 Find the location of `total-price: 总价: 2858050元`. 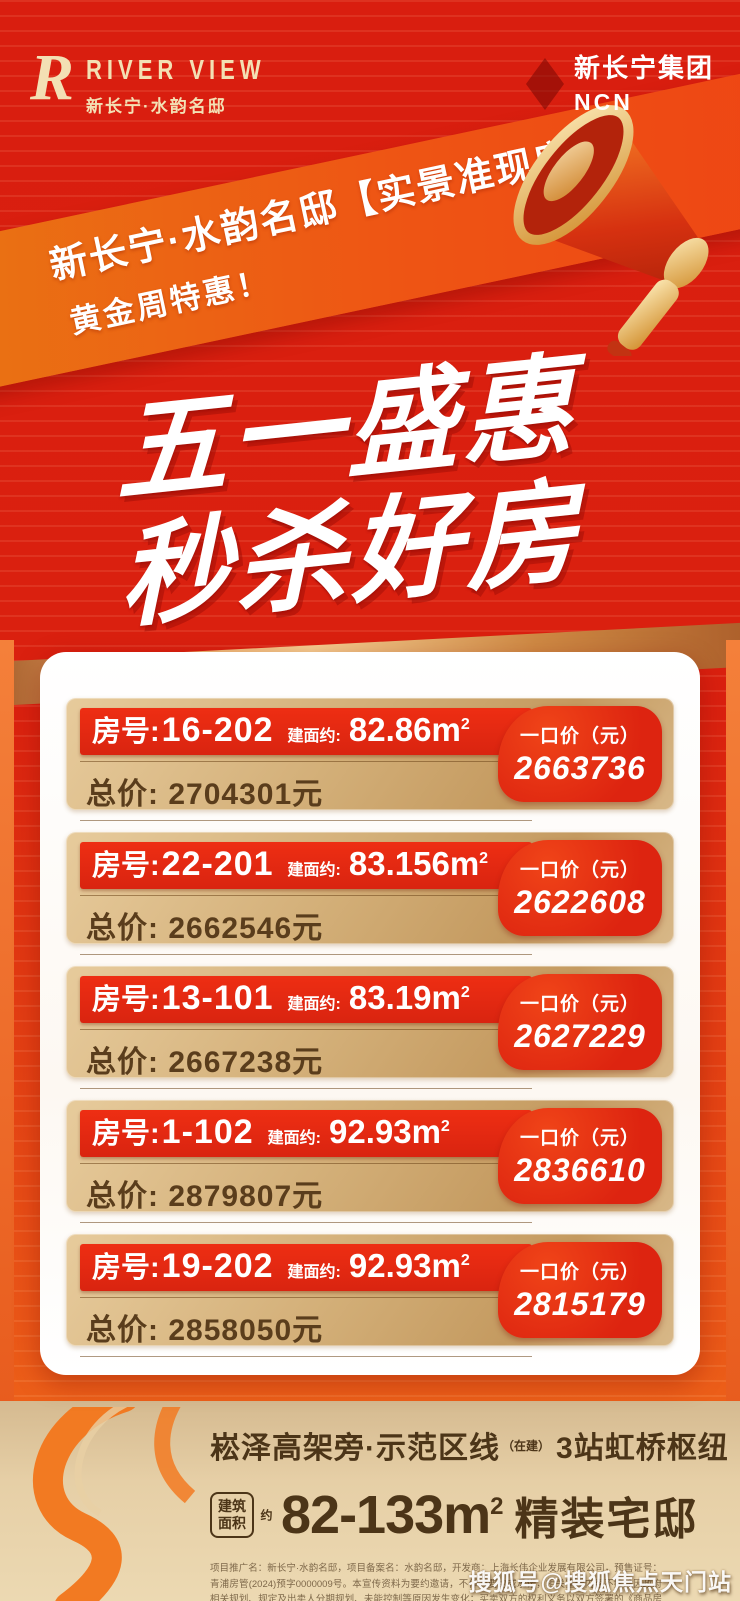

total-price: 总价: 2858050元 is located at coordinates (306, 1327).